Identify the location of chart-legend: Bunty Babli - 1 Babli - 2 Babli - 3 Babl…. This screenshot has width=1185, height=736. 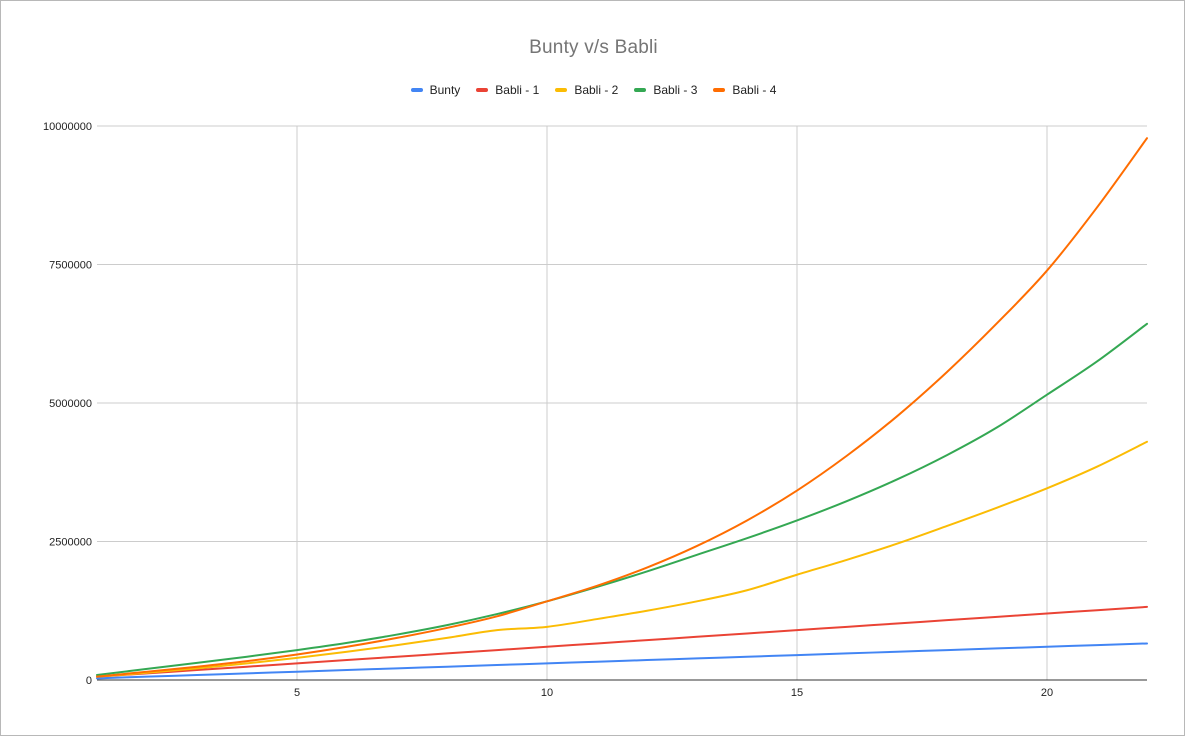
(592, 90).